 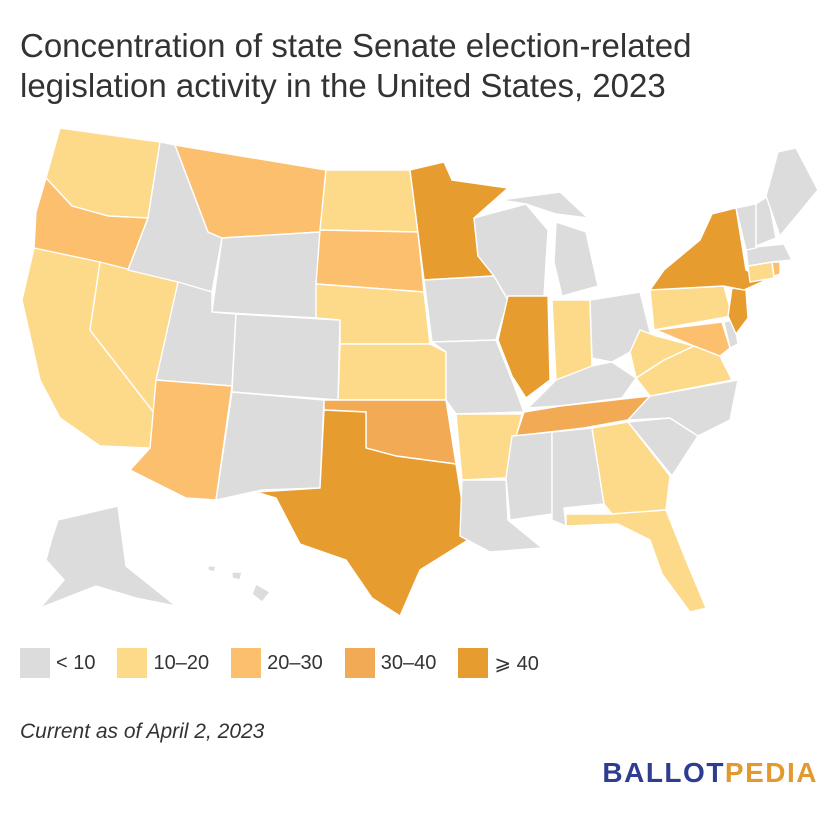 What do you see at coordinates (478, 377) in the screenshot?
I see `state-MO` at bounding box center [478, 377].